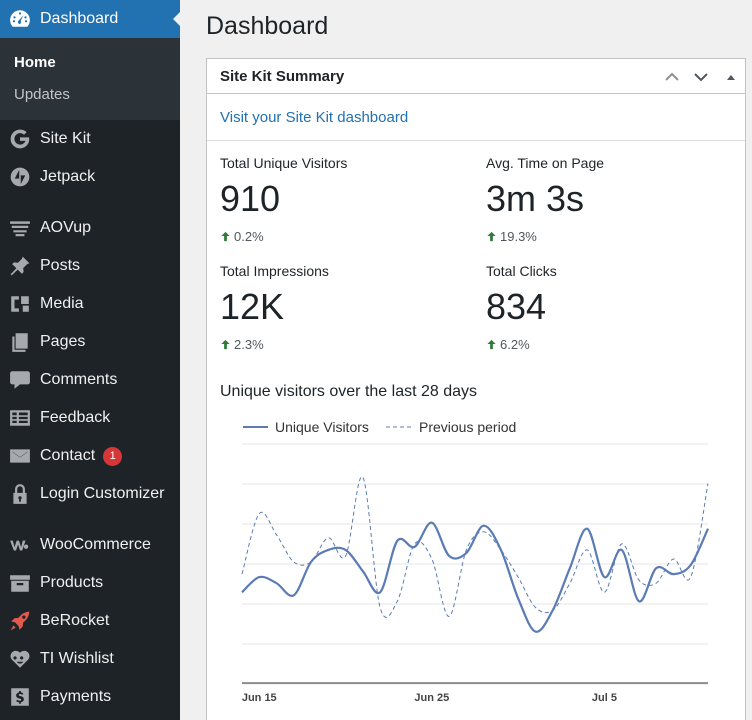 The image size is (752, 720). I want to click on sidebar-item-label: Payments, so click(76, 696).